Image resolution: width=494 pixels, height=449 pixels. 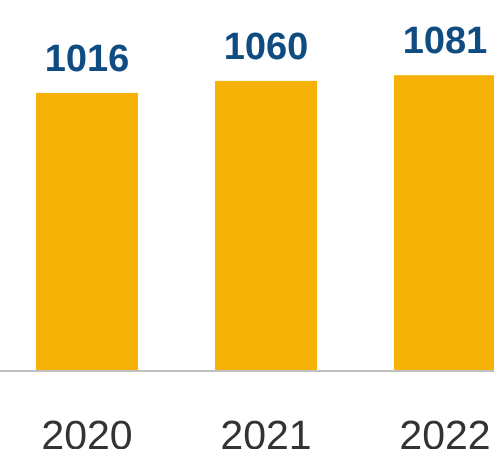 What do you see at coordinates (86, 430) in the screenshot?
I see `x-tick-label-2020: 2020` at bounding box center [86, 430].